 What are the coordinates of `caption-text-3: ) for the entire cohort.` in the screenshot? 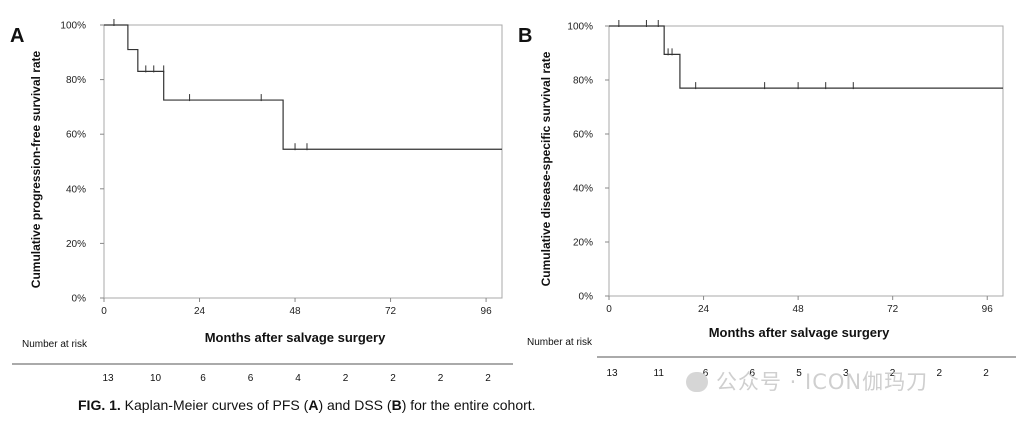 It's located at (468, 405).